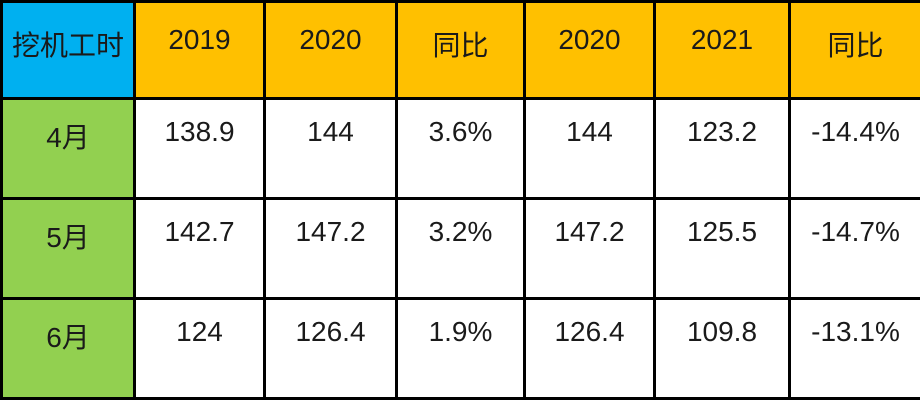 The image size is (920, 405). Describe the element at coordinates (589, 148) in the screenshot. I see `value-cell-2020-right: 144` at that location.